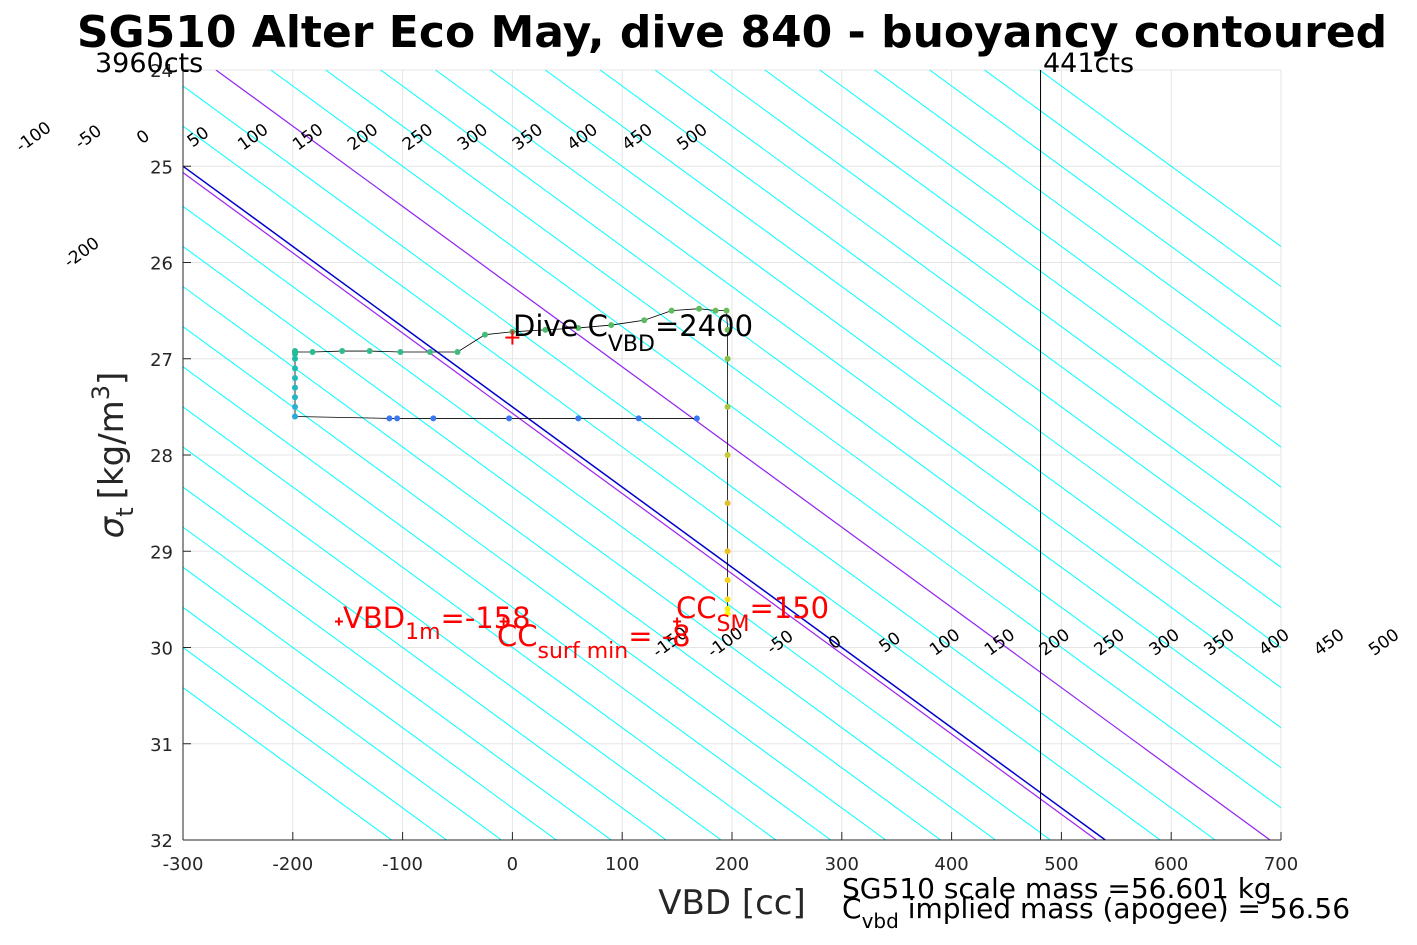  What do you see at coordinates (780, 642) in the screenshot?
I see `contour-label-bottom--50: -50` at bounding box center [780, 642].